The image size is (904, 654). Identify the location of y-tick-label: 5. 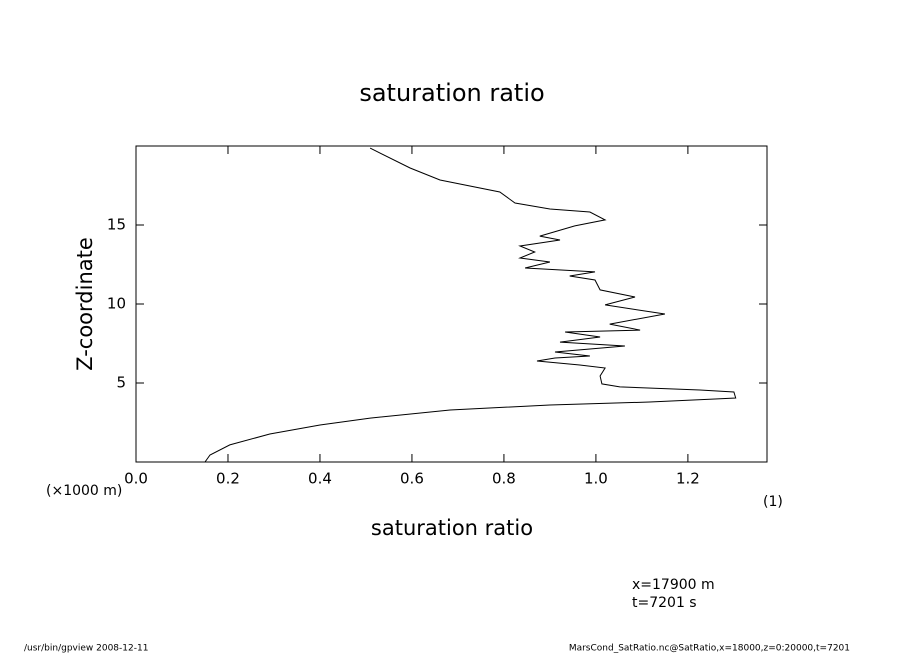
(121, 383).